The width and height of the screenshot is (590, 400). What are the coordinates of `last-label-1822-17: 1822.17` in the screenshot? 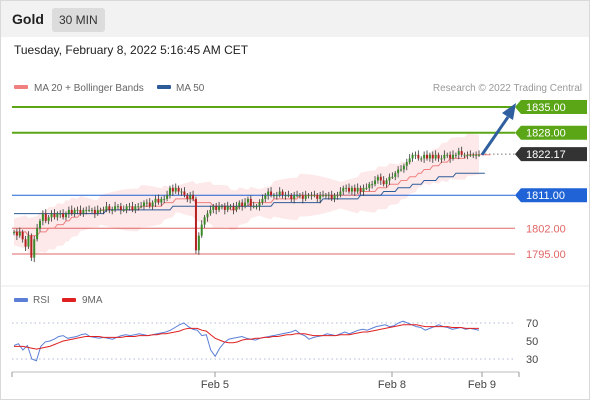 It's located at (546, 155).